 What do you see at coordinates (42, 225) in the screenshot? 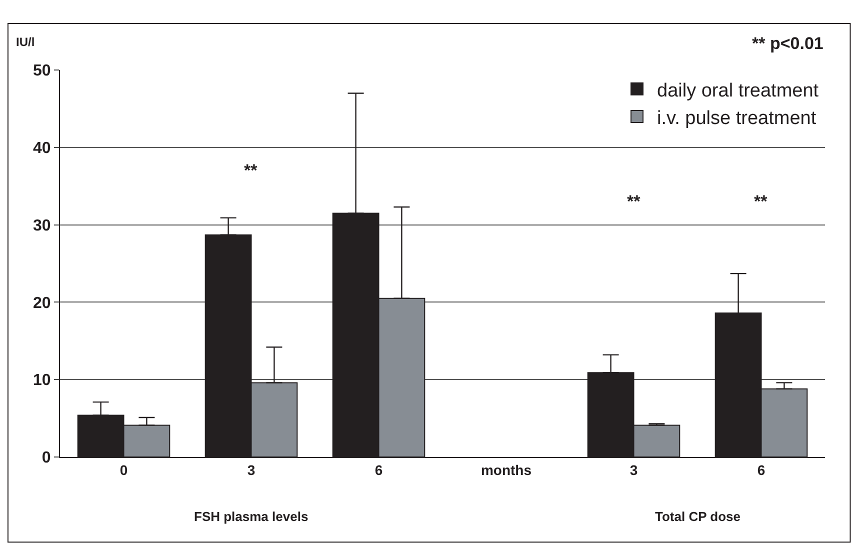
I see `y-tick-label: 30` at bounding box center [42, 225].